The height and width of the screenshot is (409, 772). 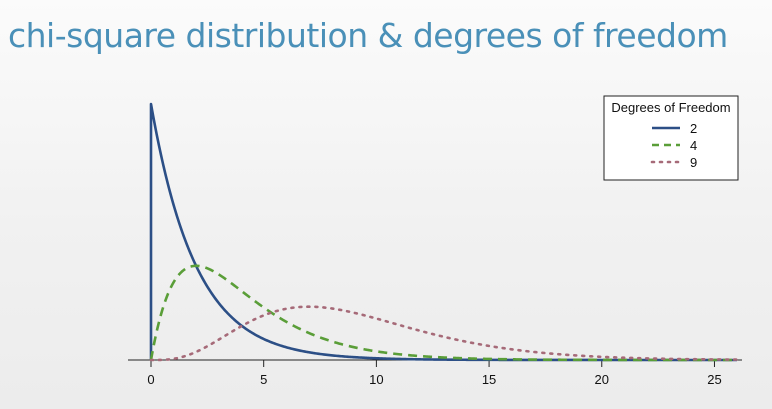 I want to click on x-tick-label: 0, so click(x=150, y=379).